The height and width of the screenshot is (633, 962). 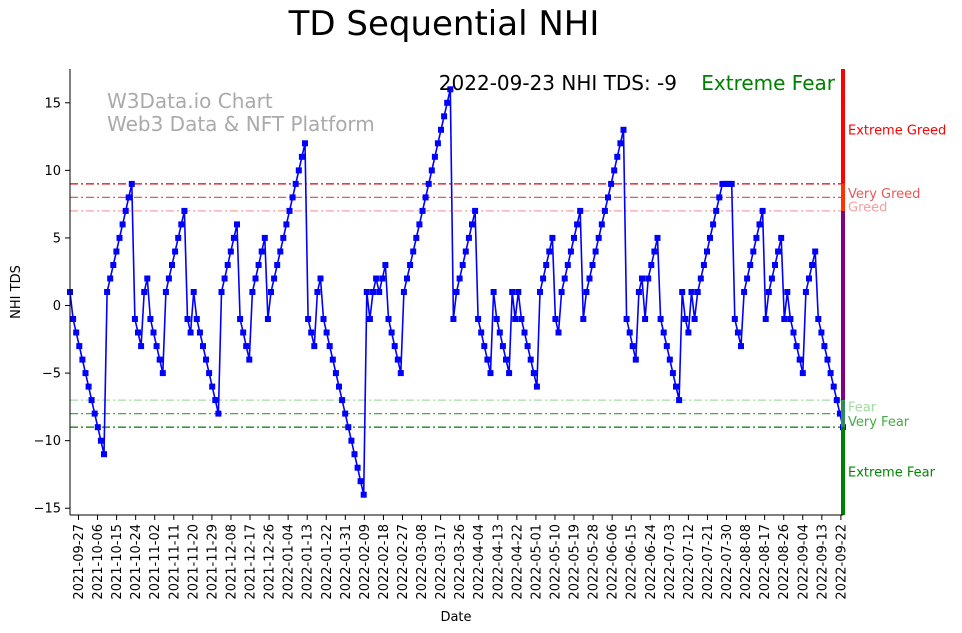 I want to click on y-axis-label: NHI TDS, so click(x=16, y=292).